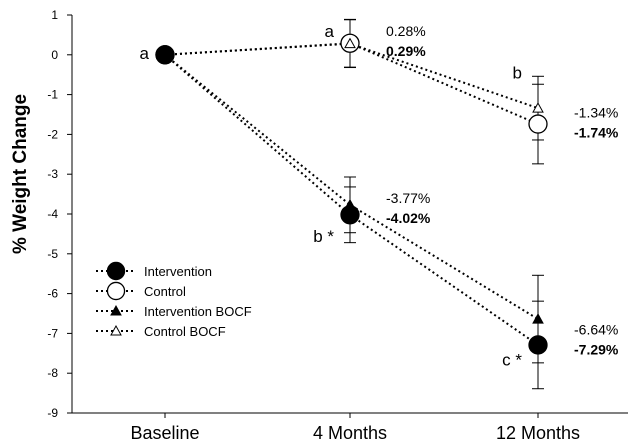 This screenshot has width=628, height=446. What do you see at coordinates (52, 214) in the screenshot?
I see `y-tick-label: -4` at bounding box center [52, 214].